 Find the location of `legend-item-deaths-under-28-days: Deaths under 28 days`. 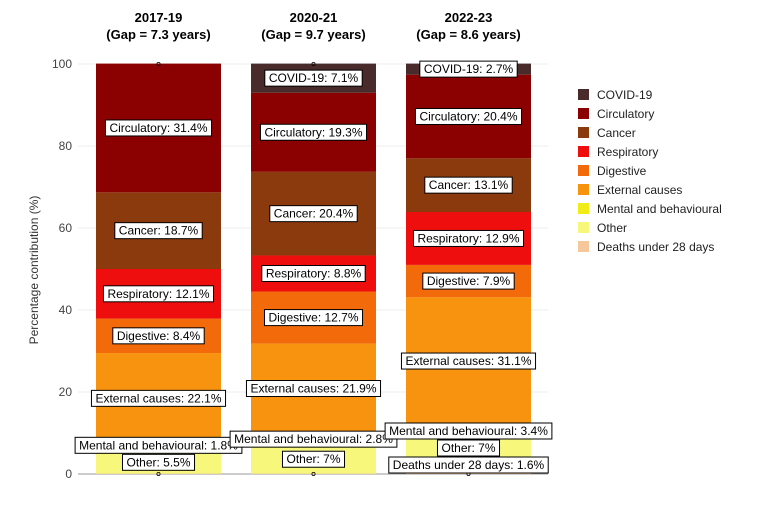

legend-item-deaths-under-28-days: Deaths under 28 days is located at coordinates (646, 247).